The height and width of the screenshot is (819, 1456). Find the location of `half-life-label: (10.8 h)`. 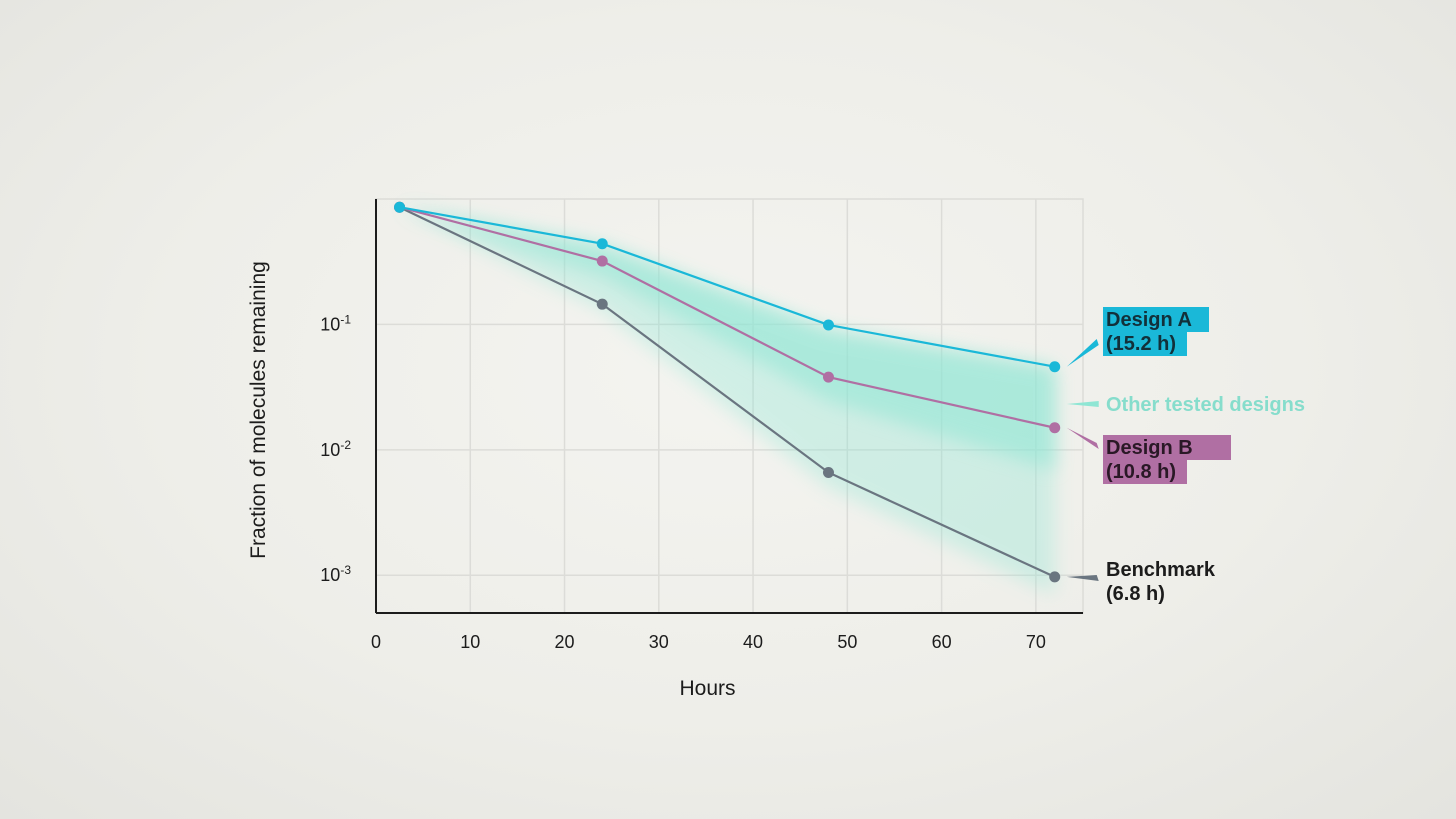

half-life-label: (10.8 h) is located at coordinates (1141, 472).